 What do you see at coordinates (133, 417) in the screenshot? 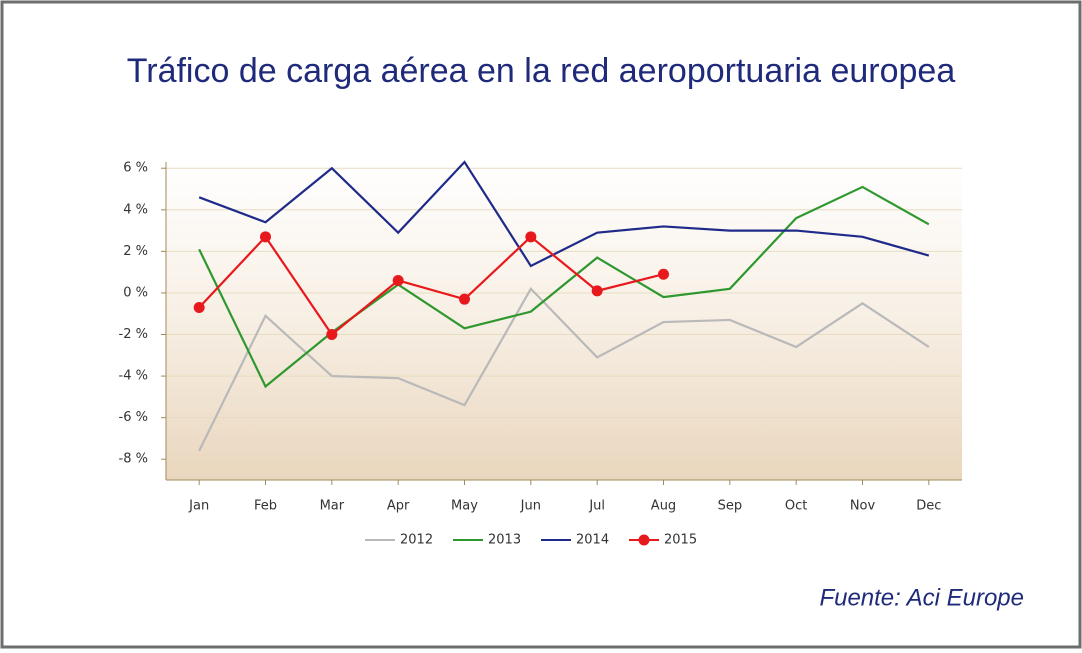
I see `y-tick-label: -6 %` at bounding box center [133, 417].